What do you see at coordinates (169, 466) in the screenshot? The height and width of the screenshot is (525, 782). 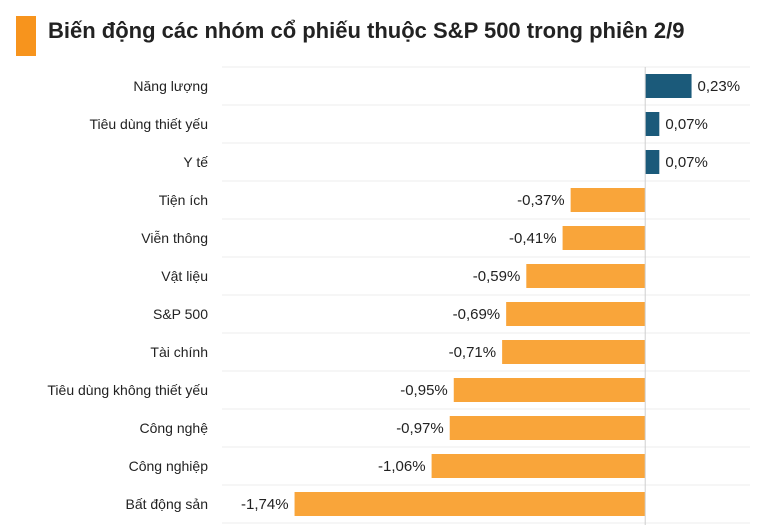 I see `category-label: Công nghiệp` at bounding box center [169, 466].